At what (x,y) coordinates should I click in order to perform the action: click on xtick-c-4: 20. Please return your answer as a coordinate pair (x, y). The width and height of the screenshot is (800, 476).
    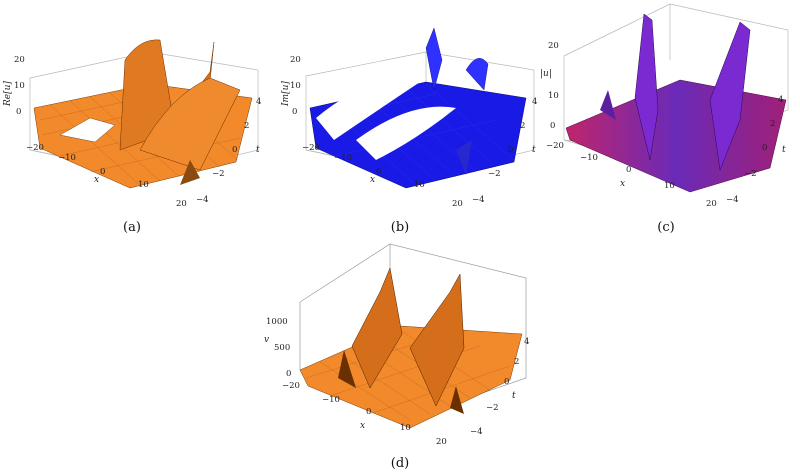
    Looking at the image, I should click on (711, 204).